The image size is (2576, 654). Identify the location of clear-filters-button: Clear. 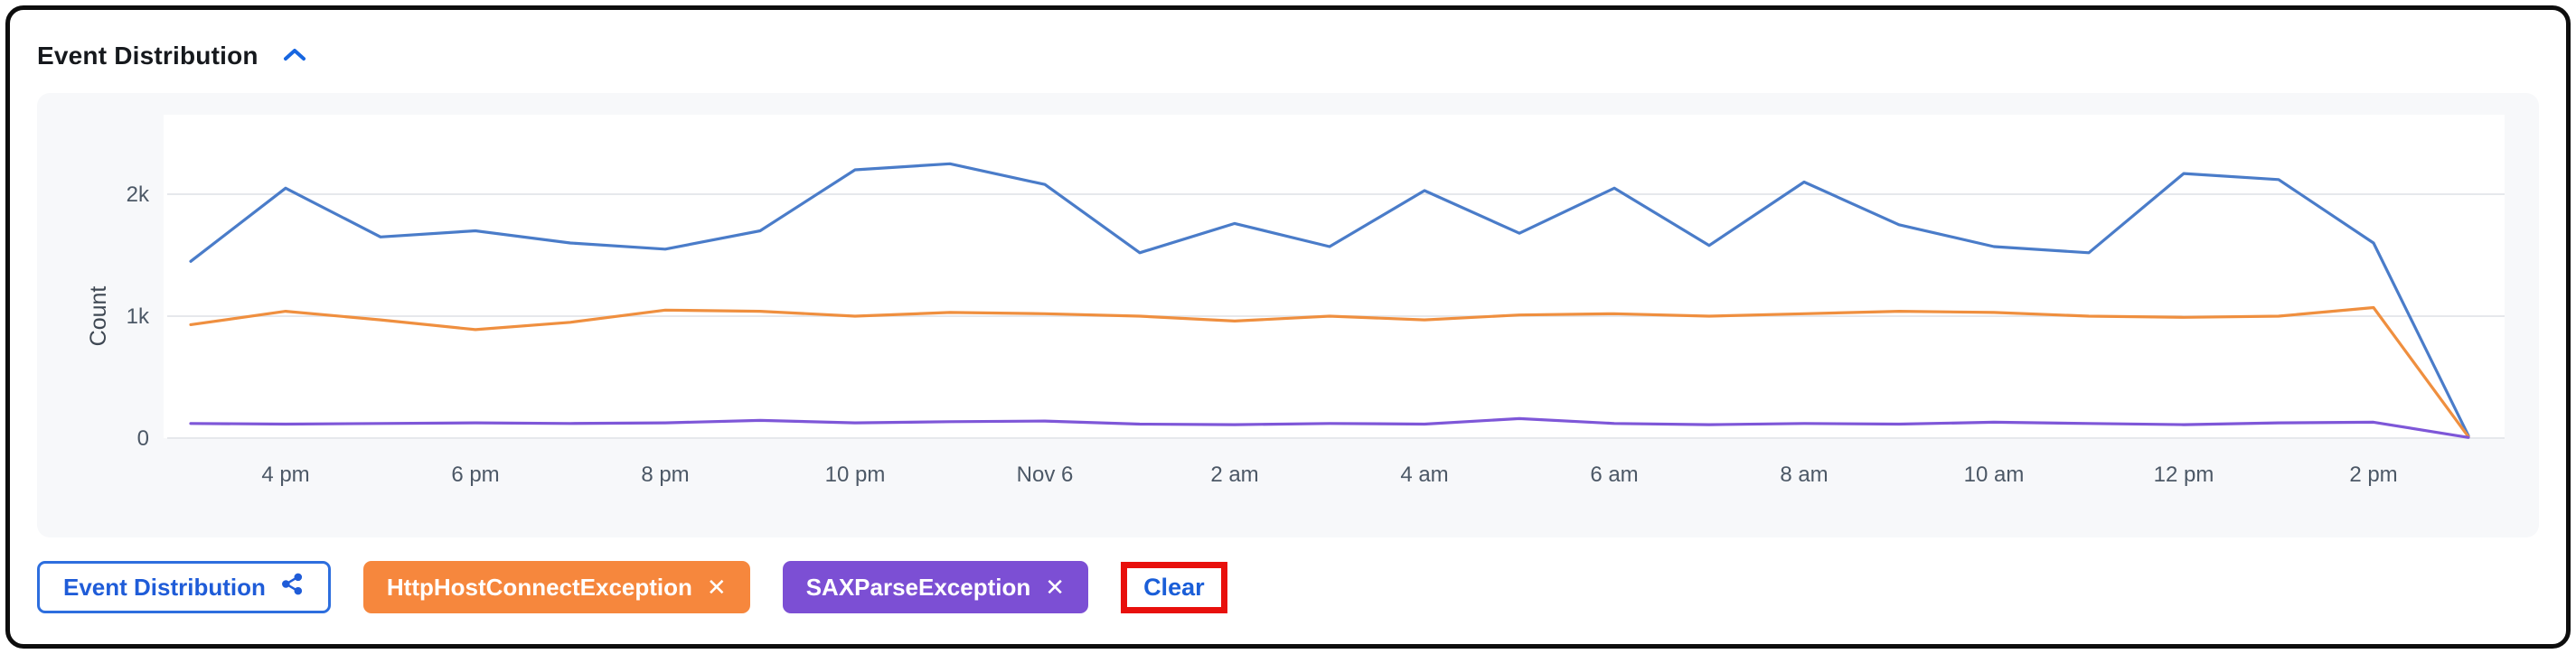
(1174, 587).